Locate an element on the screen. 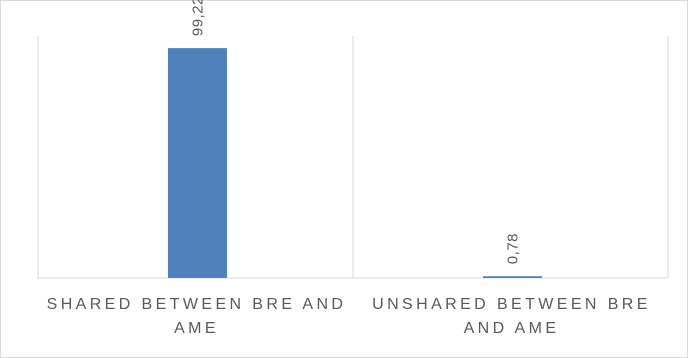 This screenshot has width=688, height=358. category-label-1-line-2: AME is located at coordinates (196, 328).